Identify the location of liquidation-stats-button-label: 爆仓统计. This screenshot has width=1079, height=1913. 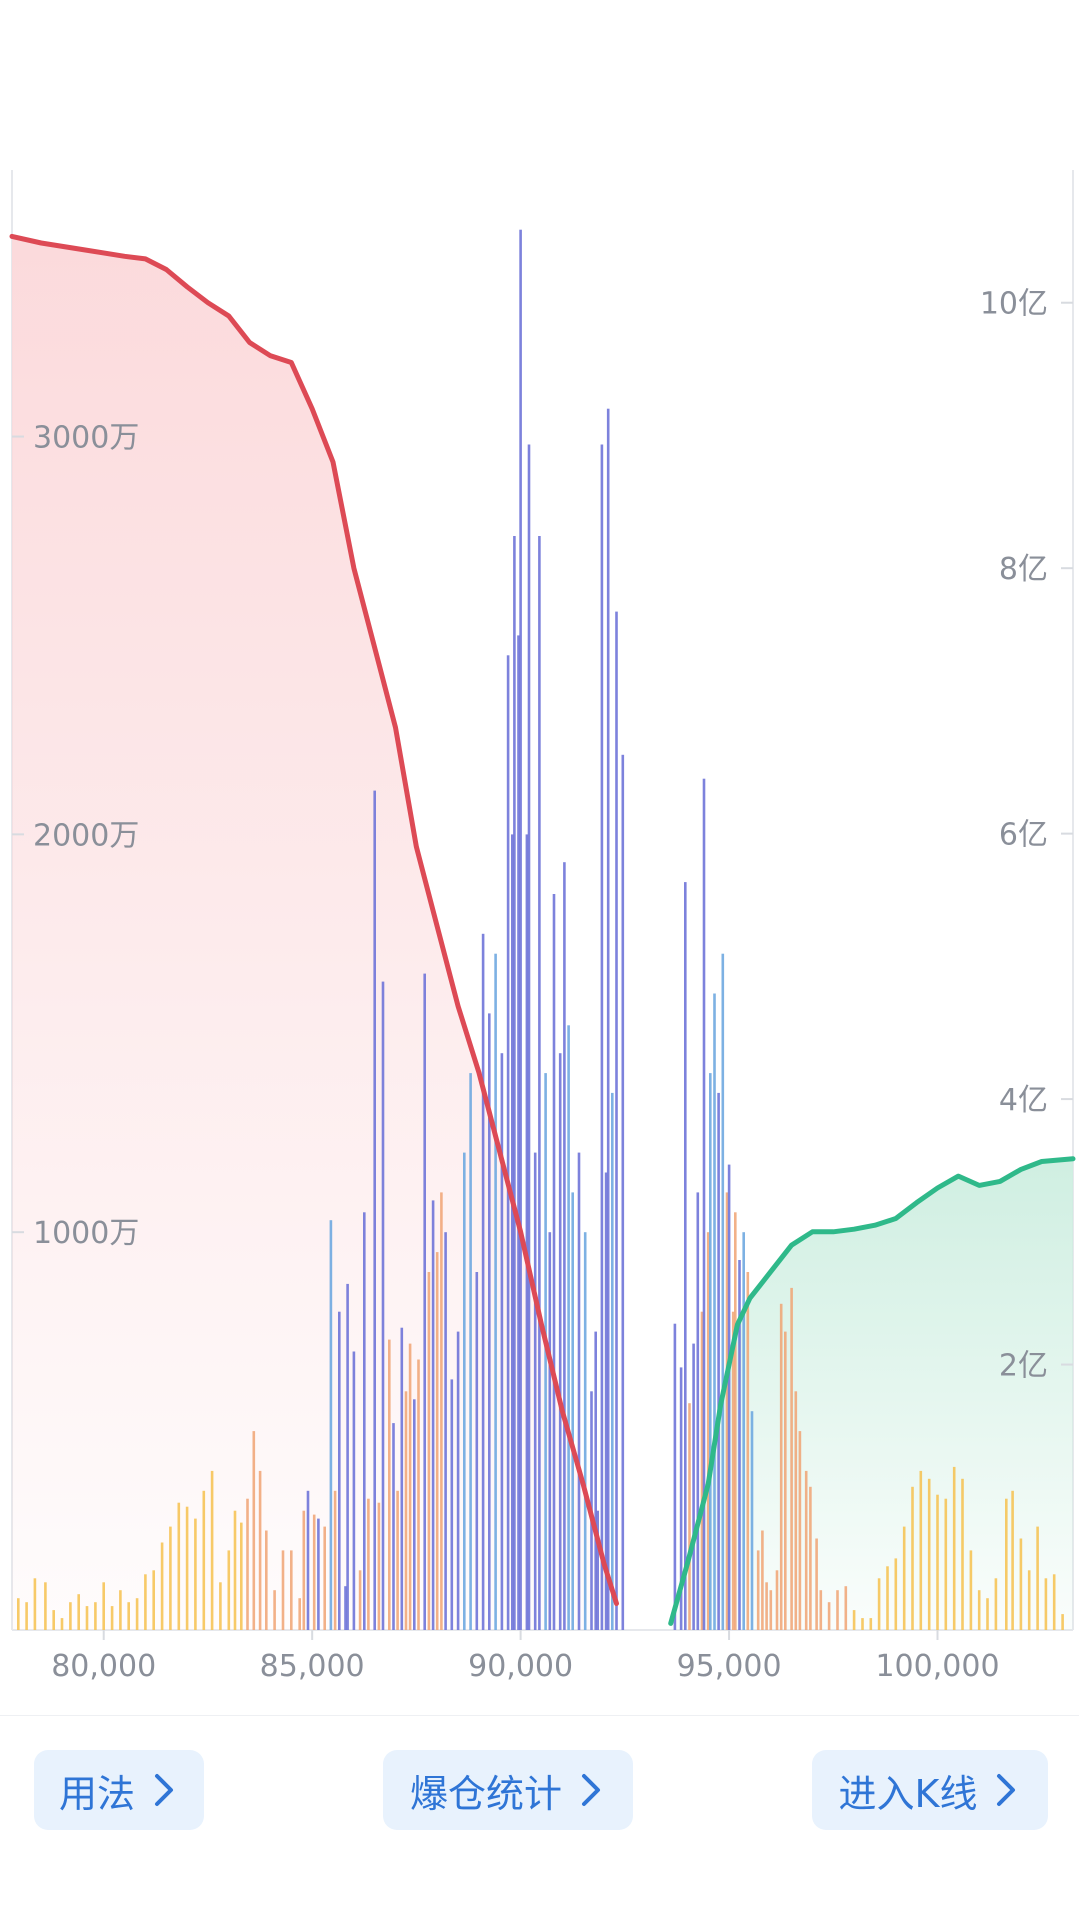
(485, 1793).